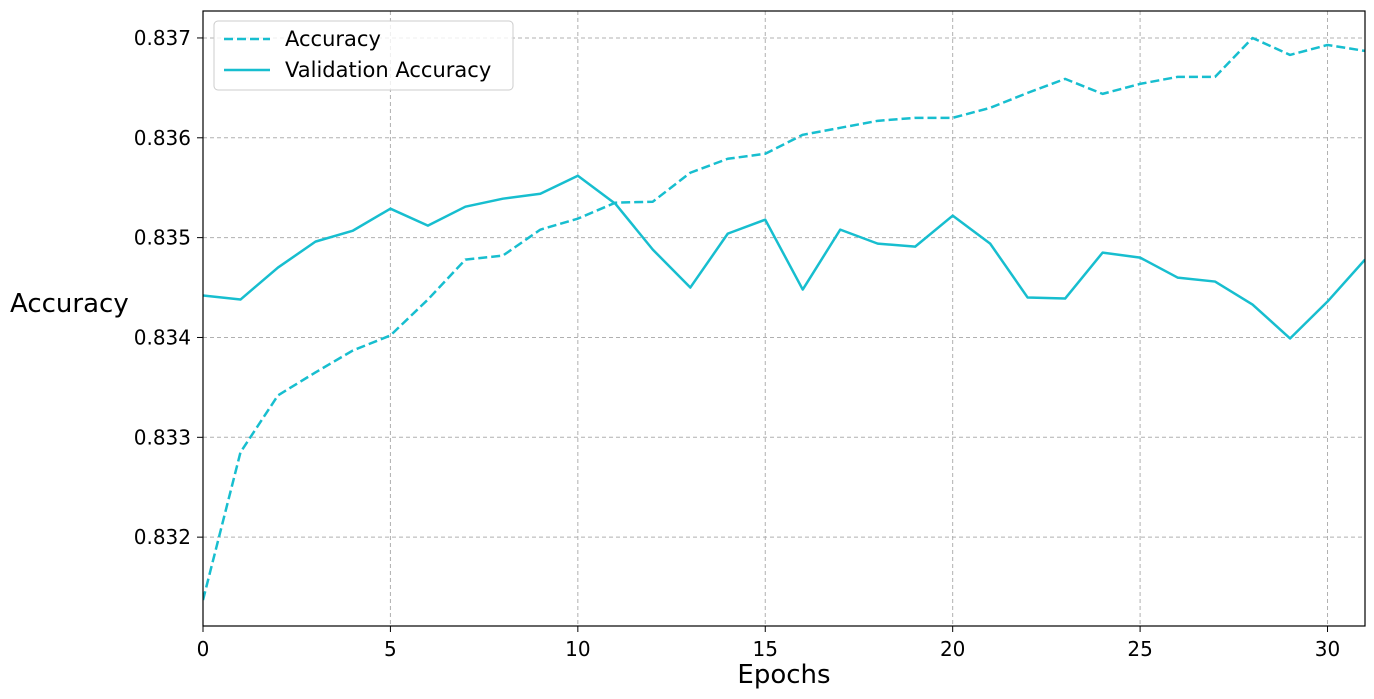  What do you see at coordinates (162, 337) in the screenshot?
I see `y-tick-label: 0.834` at bounding box center [162, 337].